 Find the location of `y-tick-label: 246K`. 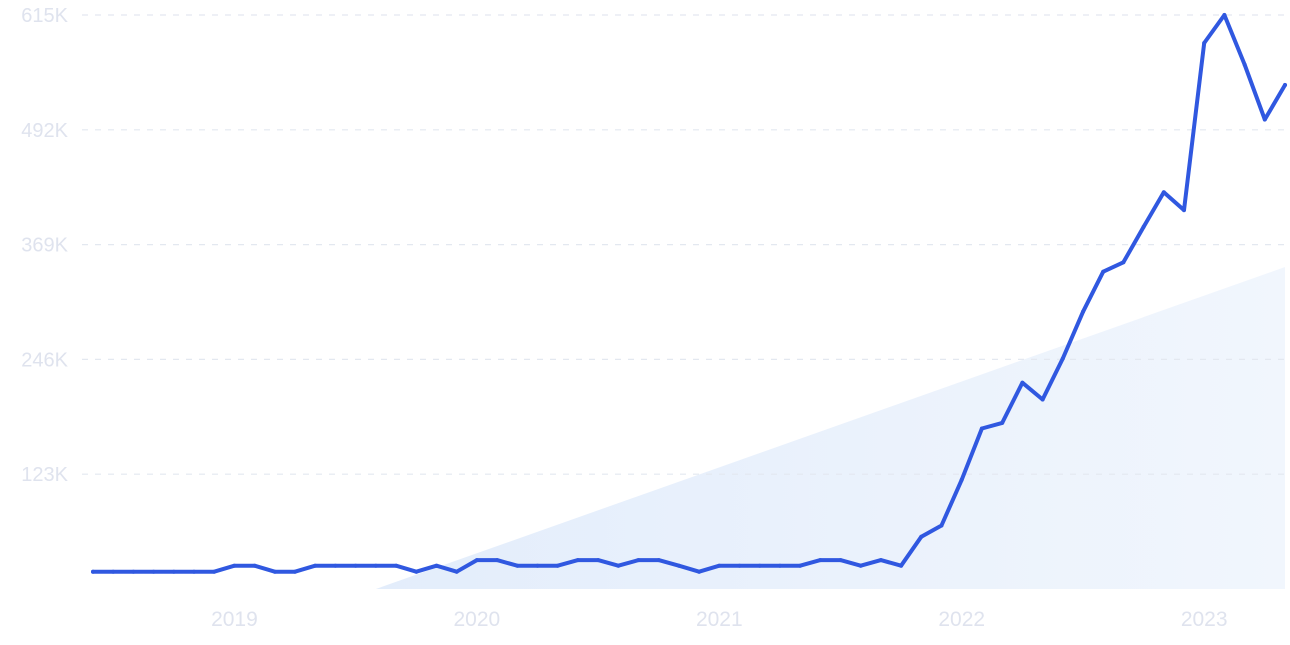

y-tick-label: 246K is located at coordinates (44, 360).